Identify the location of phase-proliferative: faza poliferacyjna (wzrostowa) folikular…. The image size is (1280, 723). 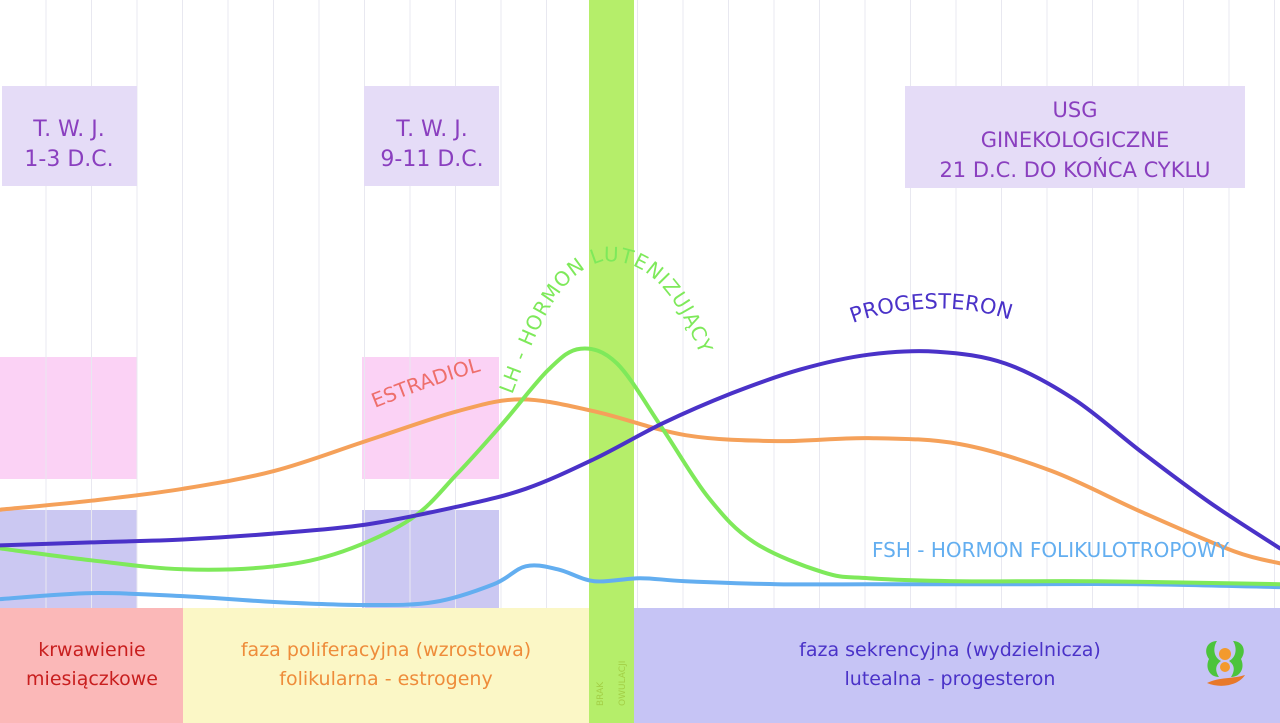
(386, 665).